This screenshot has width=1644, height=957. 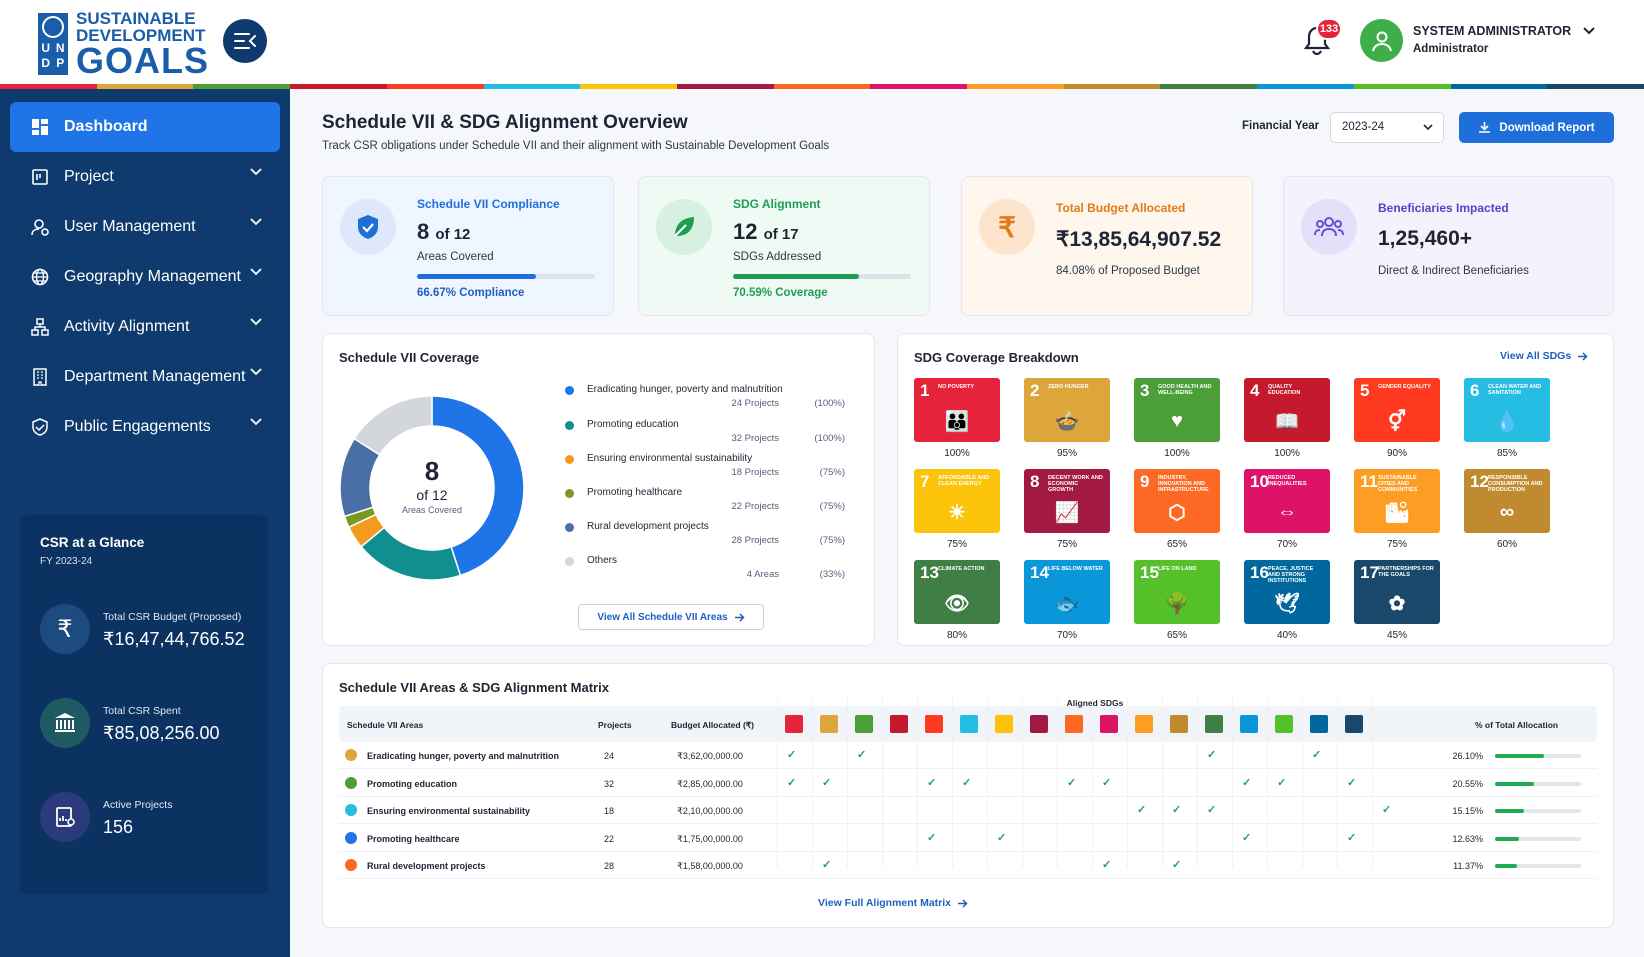 I want to click on sdg-tile-1: 1 No Poverty 👪, so click(x=957, y=410).